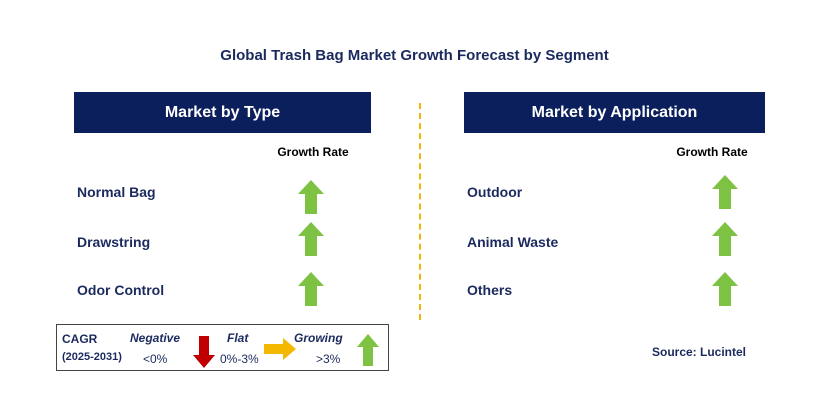  I want to click on type-row-label-odor-control: Odor Control, so click(121, 290).